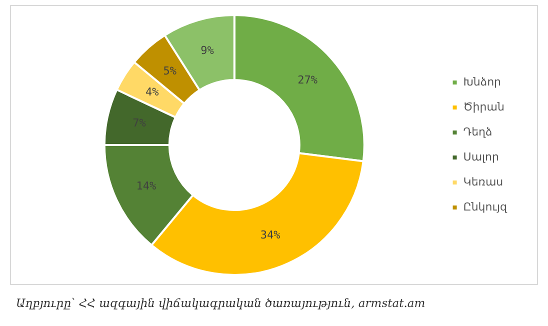  I want to click on text: Աղբյուրը՝ ՀՀ ազգային վիճակագրական ծառայություն, armstat.am, so click(221, 303).